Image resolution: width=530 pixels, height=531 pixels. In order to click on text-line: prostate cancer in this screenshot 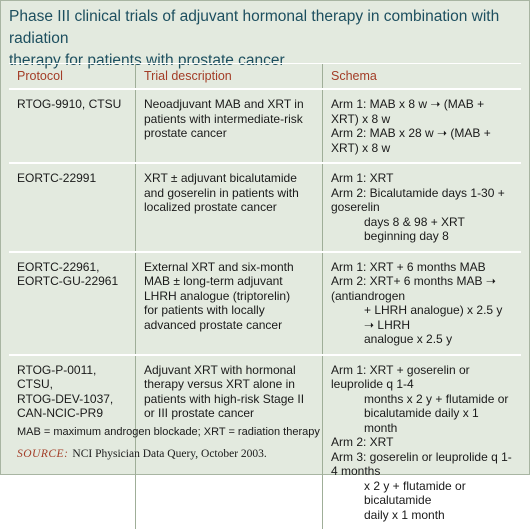, I will do `click(185, 133)`.